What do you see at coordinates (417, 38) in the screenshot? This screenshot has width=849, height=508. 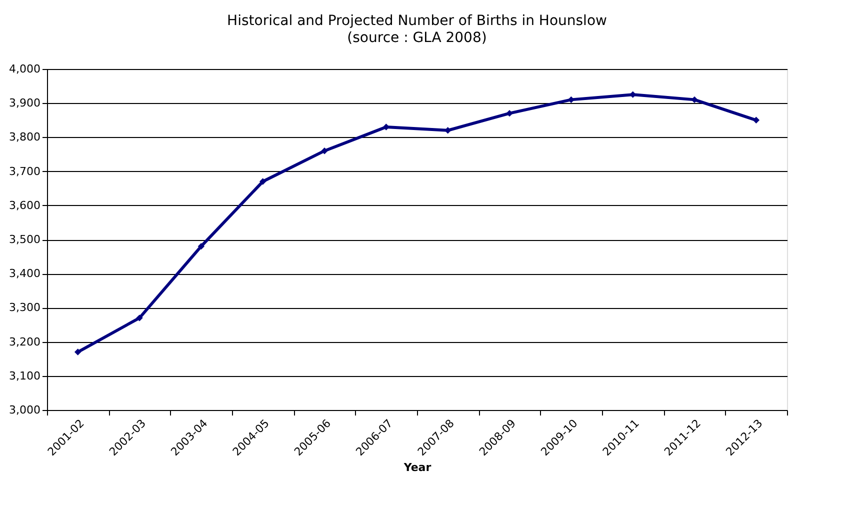 I see `chart-subtitle: (source : GLA 2008)` at bounding box center [417, 38].